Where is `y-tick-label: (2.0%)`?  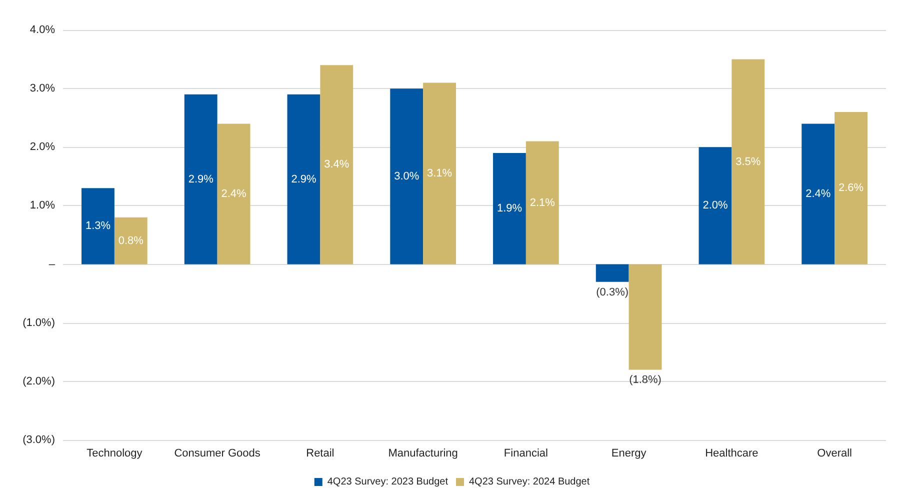
y-tick-label: (2.0%) is located at coordinates (38, 381).